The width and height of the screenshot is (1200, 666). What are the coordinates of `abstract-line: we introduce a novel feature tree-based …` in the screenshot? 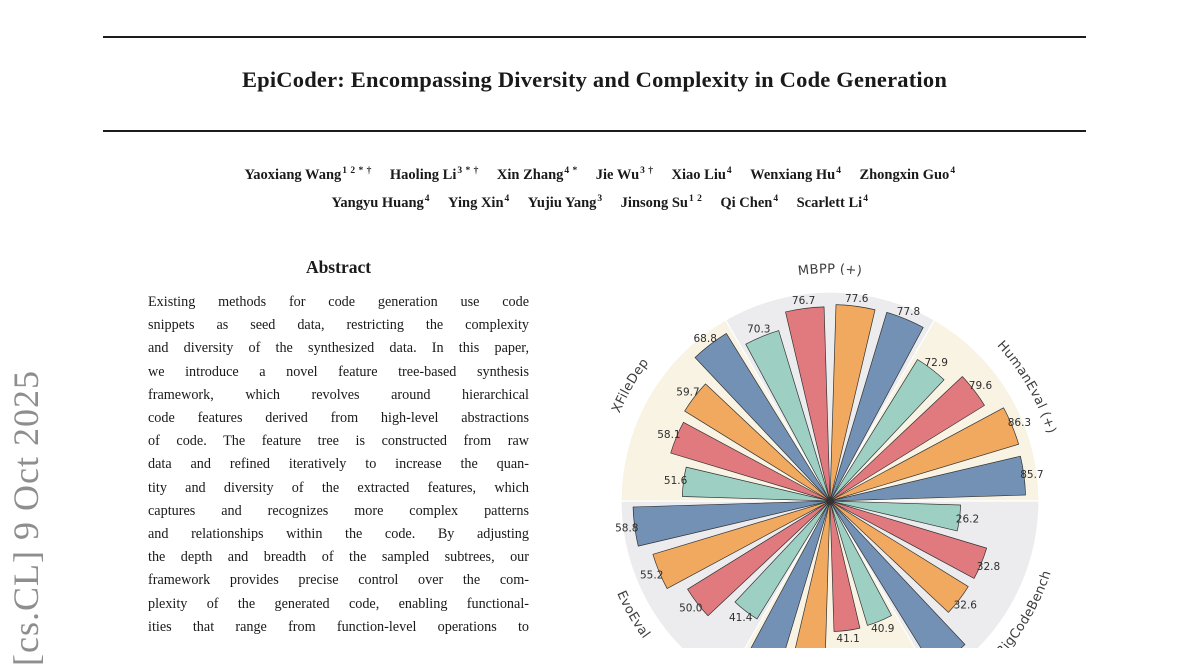 It's located at (338, 371).